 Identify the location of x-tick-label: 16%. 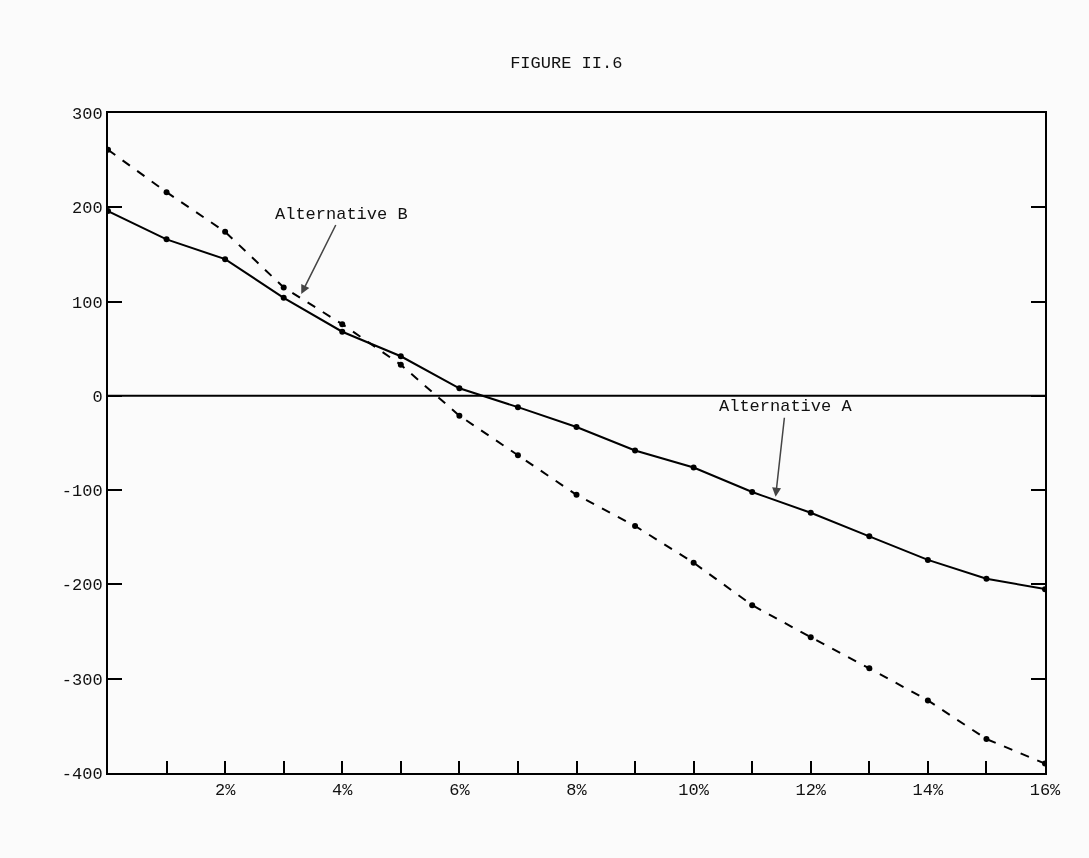
(1045, 791).